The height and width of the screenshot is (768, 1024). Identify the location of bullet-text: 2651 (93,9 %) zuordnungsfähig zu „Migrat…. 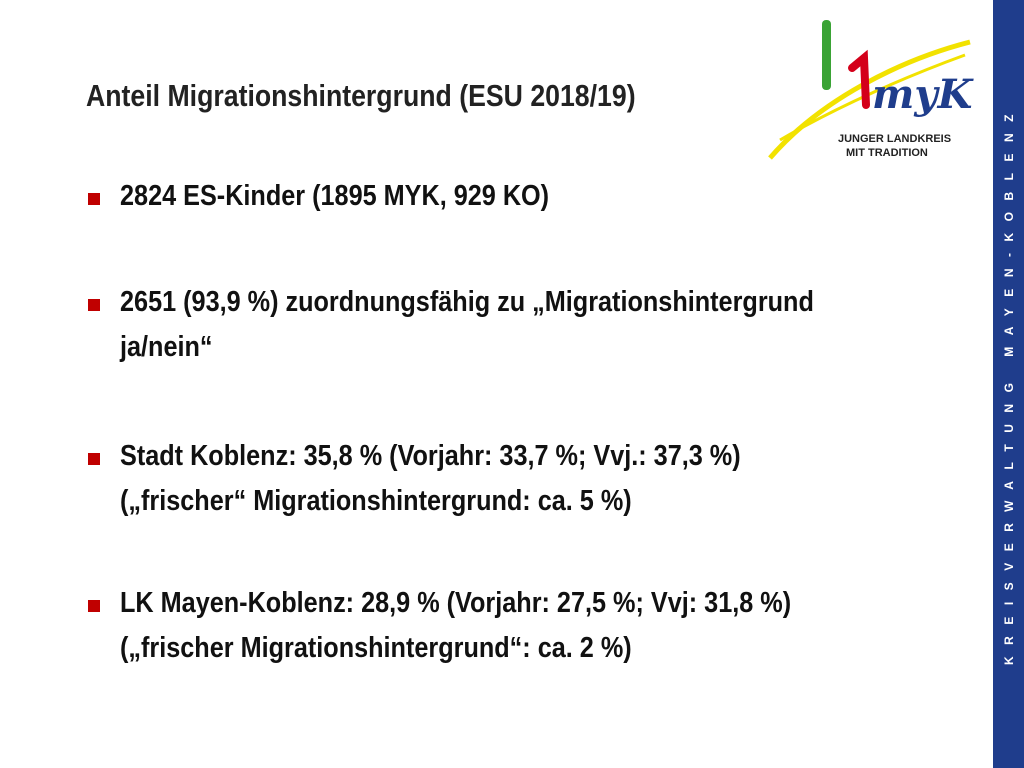
(467, 302).